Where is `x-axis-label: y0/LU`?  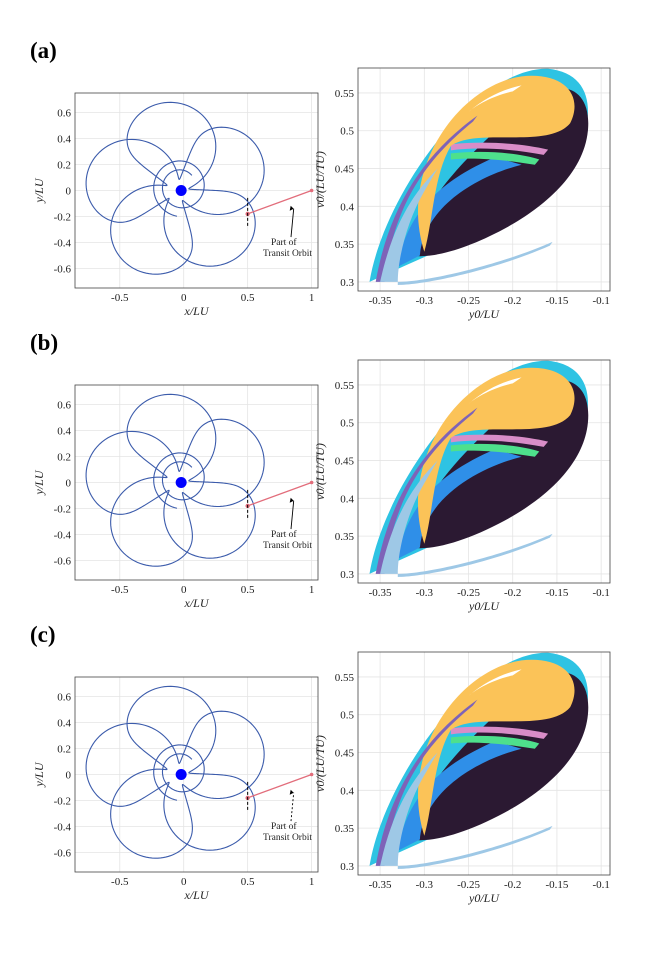
x-axis-label: y0/LU is located at coordinates (484, 898).